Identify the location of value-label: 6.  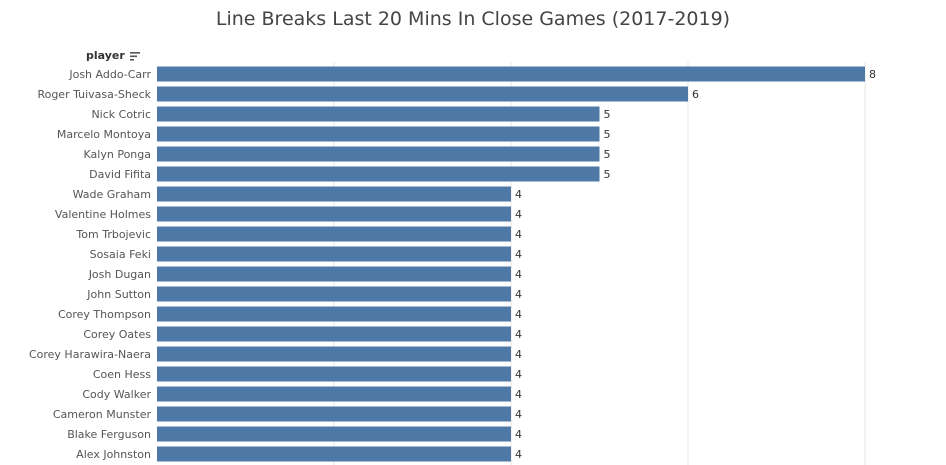
(695, 94).